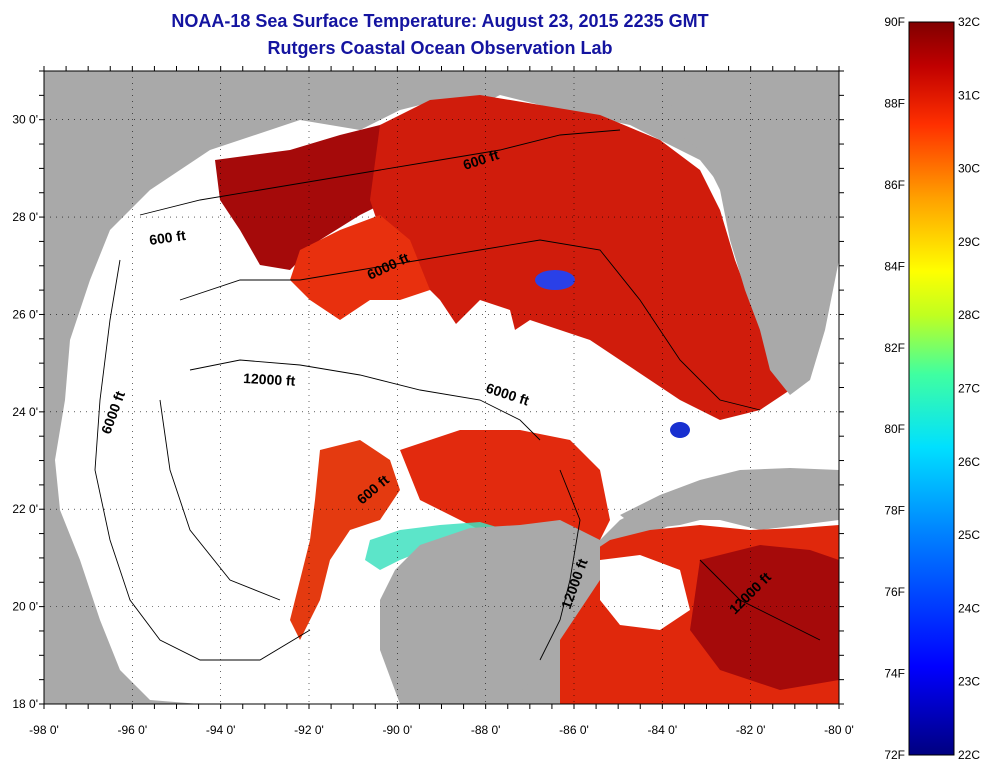  Describe the element at coordinates (969, 608) in the screenshot. I see `colorbar-c-label: 24C` at that location.